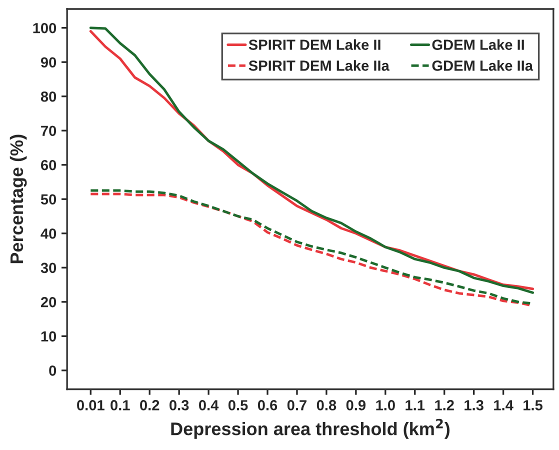  I want to click on x-tick-label: 0.9, so click(356, 405).